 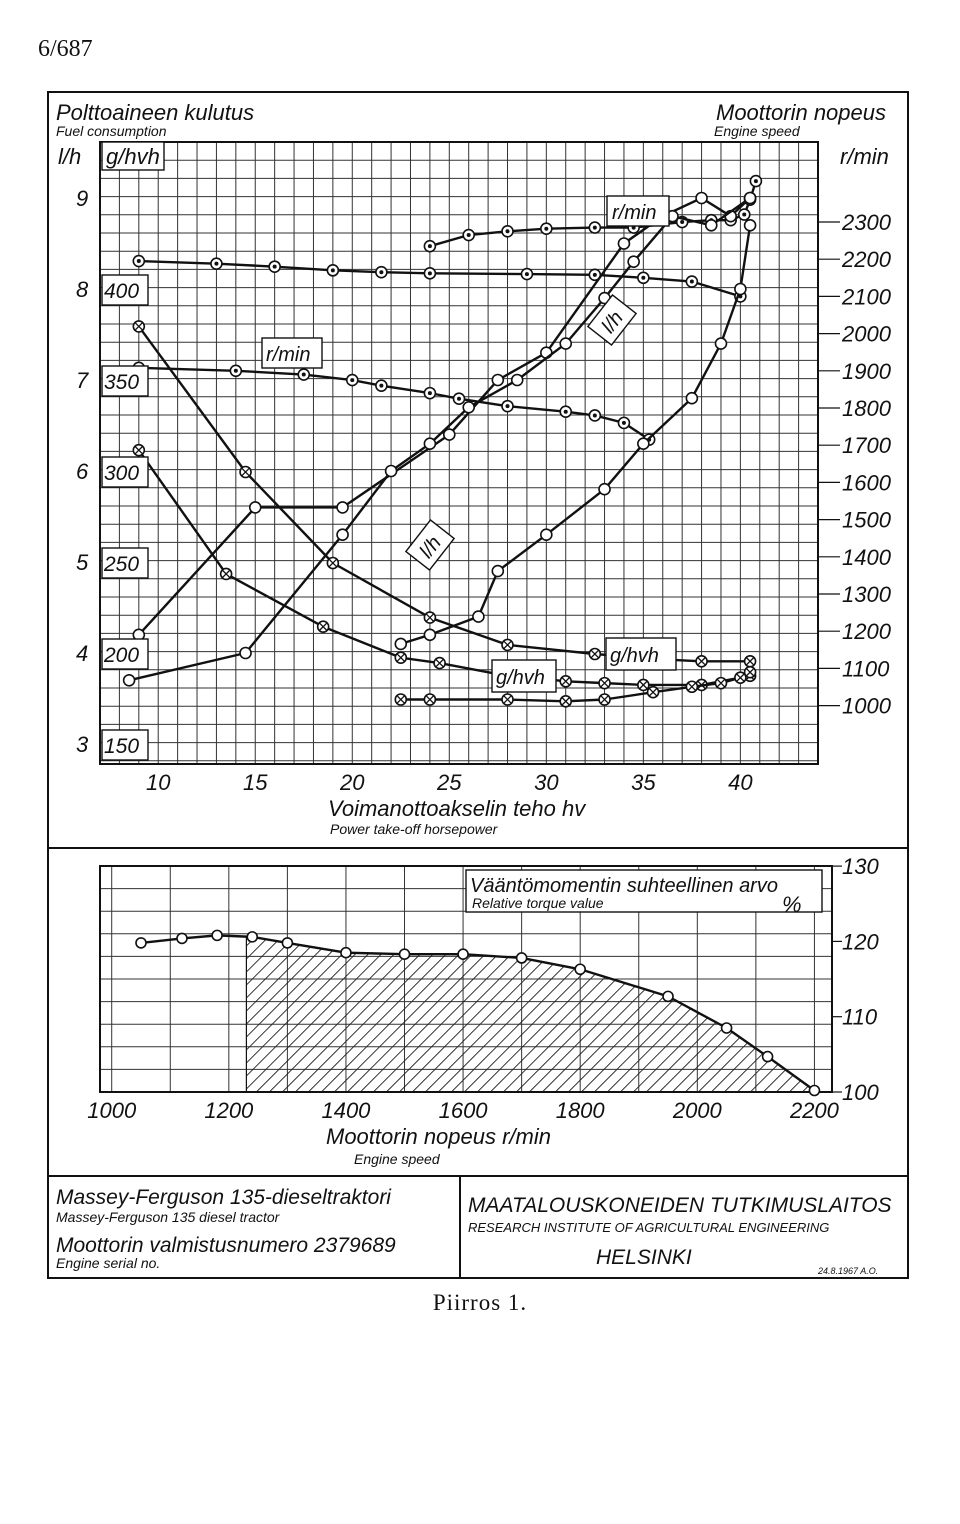 What do you see at coordinates (867, 557) in the screenshot?
I see `right-rmin-tick: 1400` at bounding box center [867, 557].